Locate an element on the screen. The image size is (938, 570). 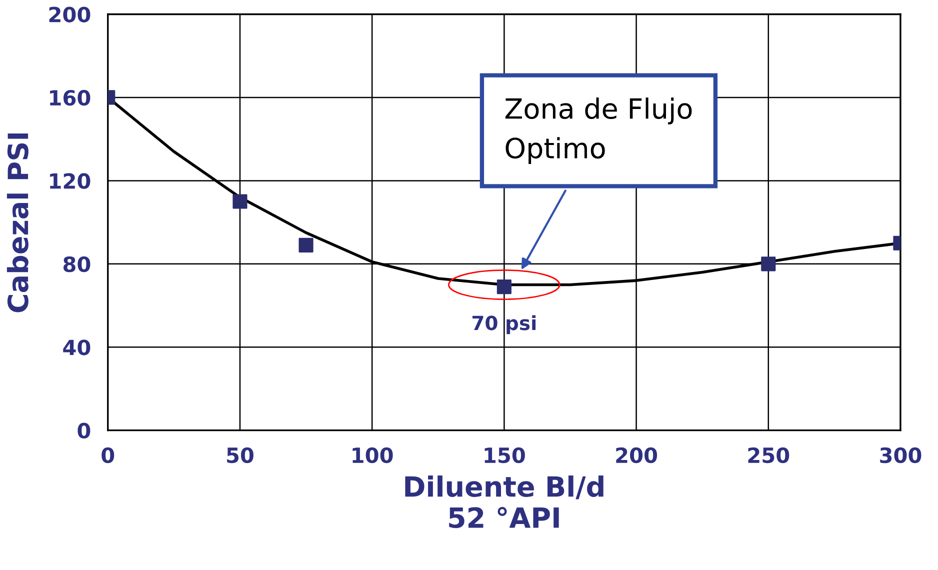
y-tick-label: 40 is located at coordinates (76, 348).